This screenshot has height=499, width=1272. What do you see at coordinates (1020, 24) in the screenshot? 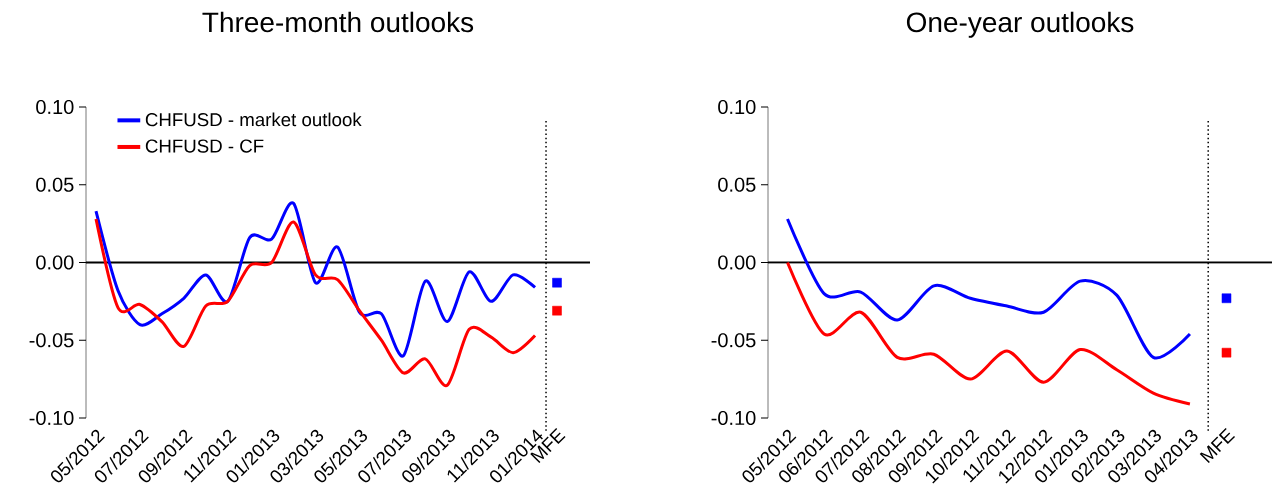
I see `chart-title: One-year outlooks` at bounding box center [1020, 24].